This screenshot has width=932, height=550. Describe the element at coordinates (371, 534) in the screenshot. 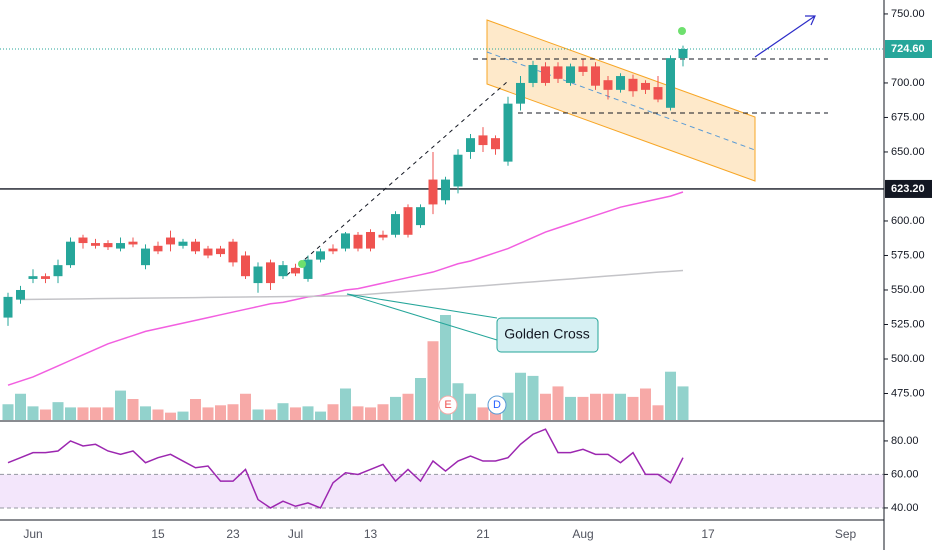

I see `x-tick-label: 13` at that location.